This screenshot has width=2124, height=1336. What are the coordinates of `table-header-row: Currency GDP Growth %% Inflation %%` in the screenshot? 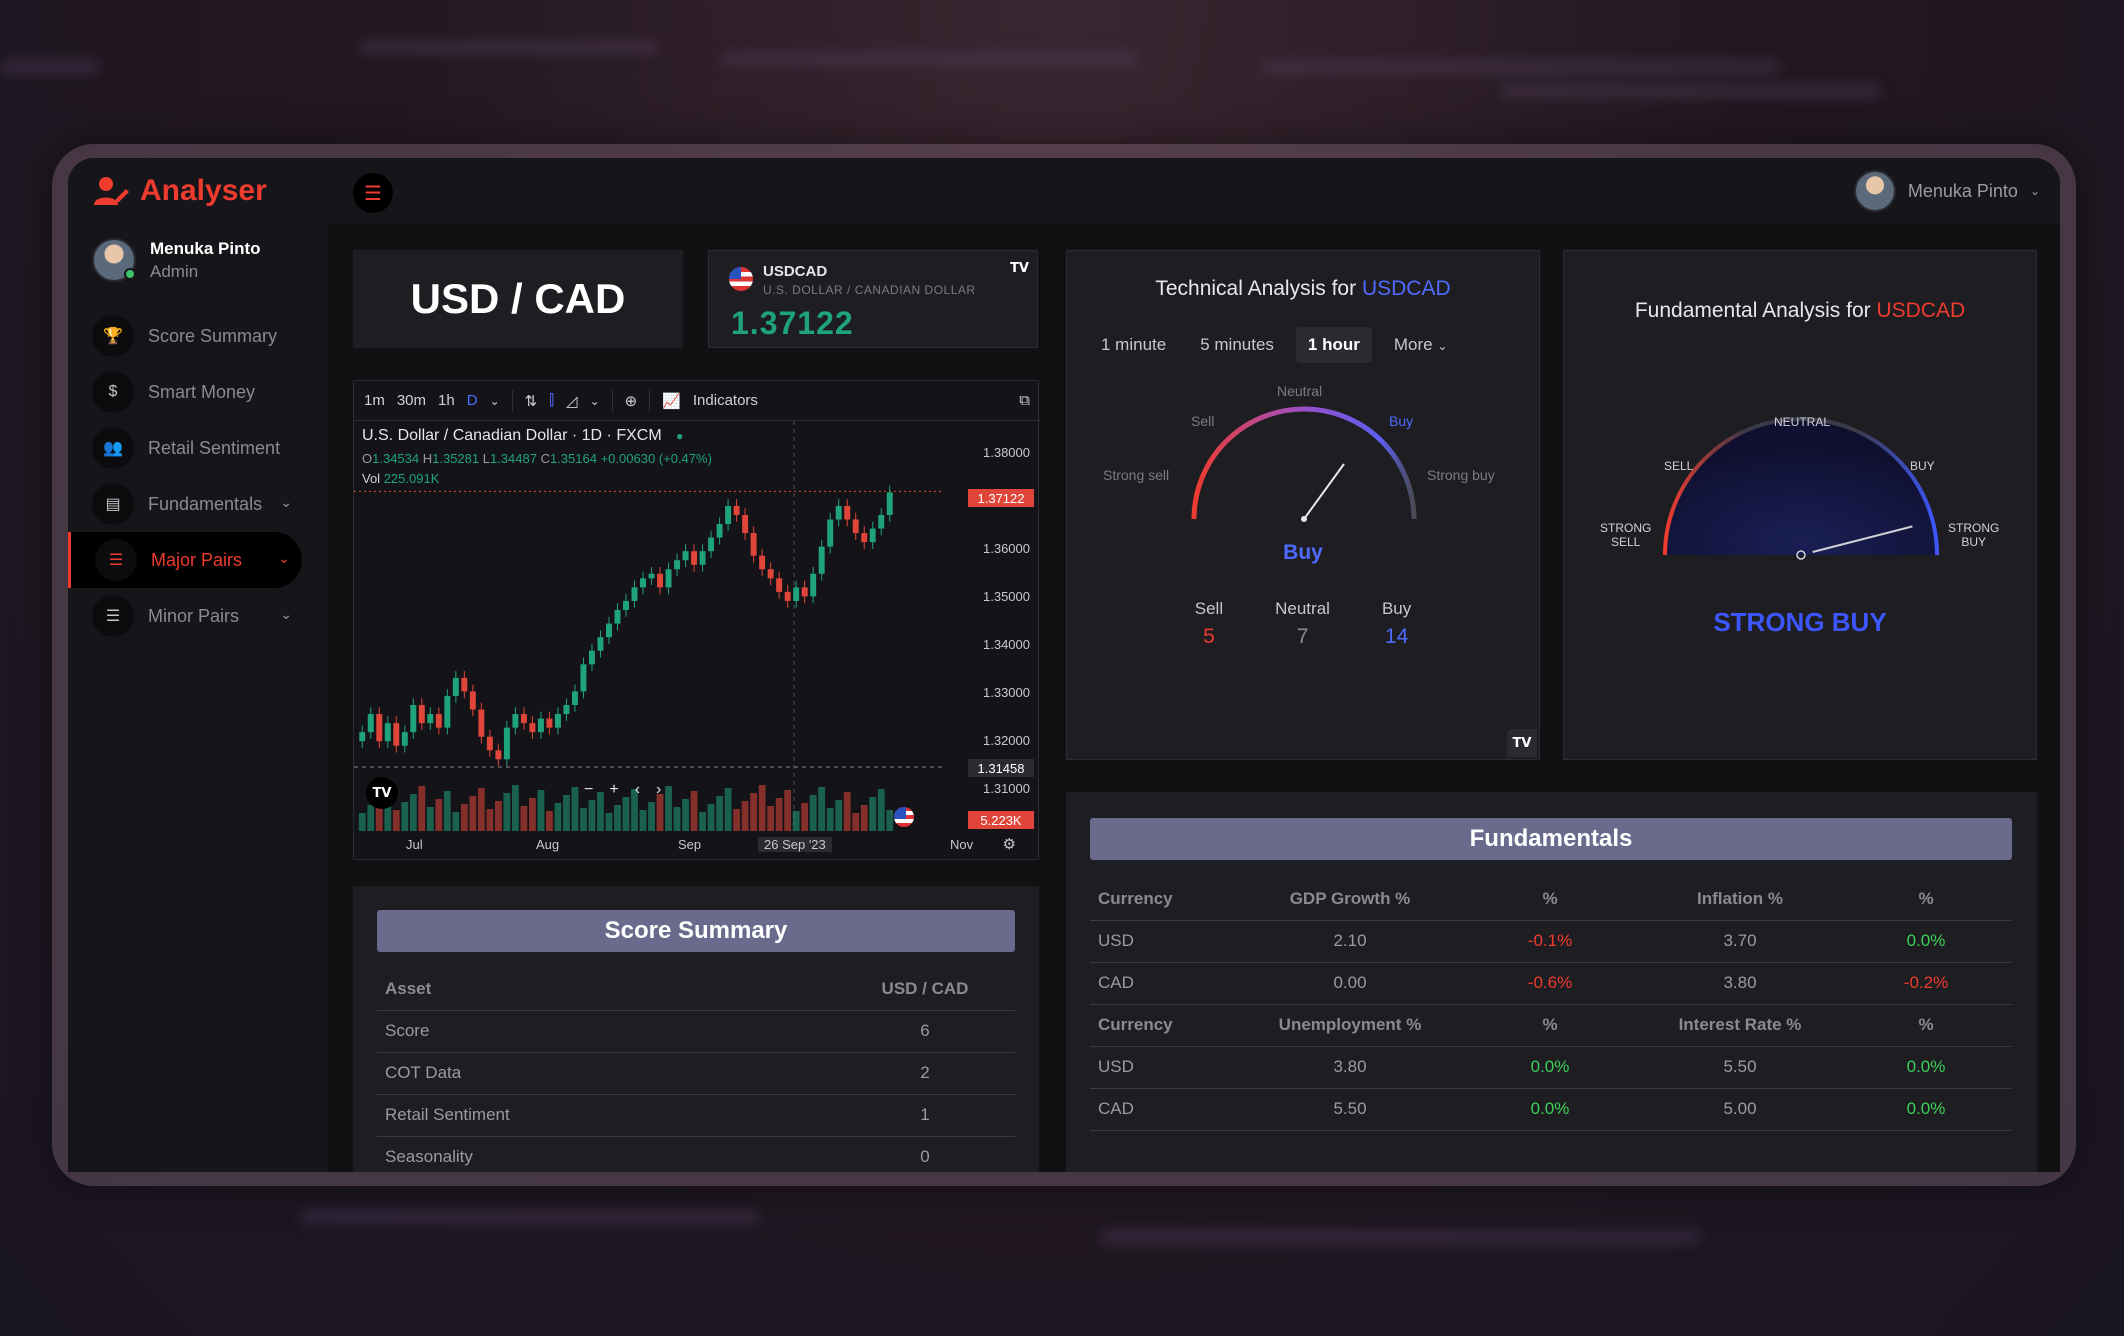 It's located at (1551, 899).